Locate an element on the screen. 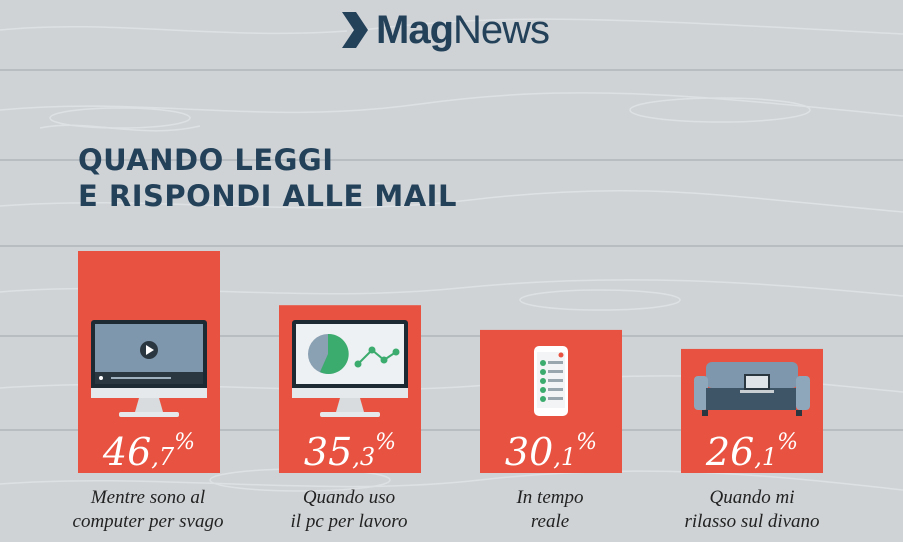  bar-value-dec-0: ,7 is located at coordinates (163, 457).